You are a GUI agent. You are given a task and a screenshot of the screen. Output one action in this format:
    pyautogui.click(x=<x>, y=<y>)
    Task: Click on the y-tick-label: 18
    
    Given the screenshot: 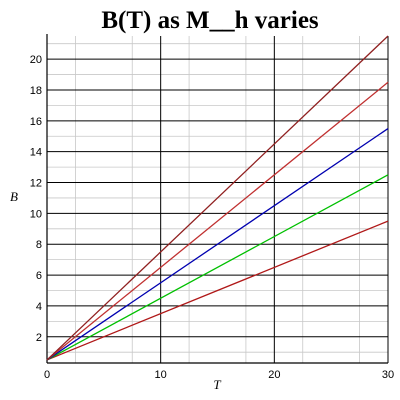 What is the action you would take?
    pyautogui.click(x=36, y=91)
    